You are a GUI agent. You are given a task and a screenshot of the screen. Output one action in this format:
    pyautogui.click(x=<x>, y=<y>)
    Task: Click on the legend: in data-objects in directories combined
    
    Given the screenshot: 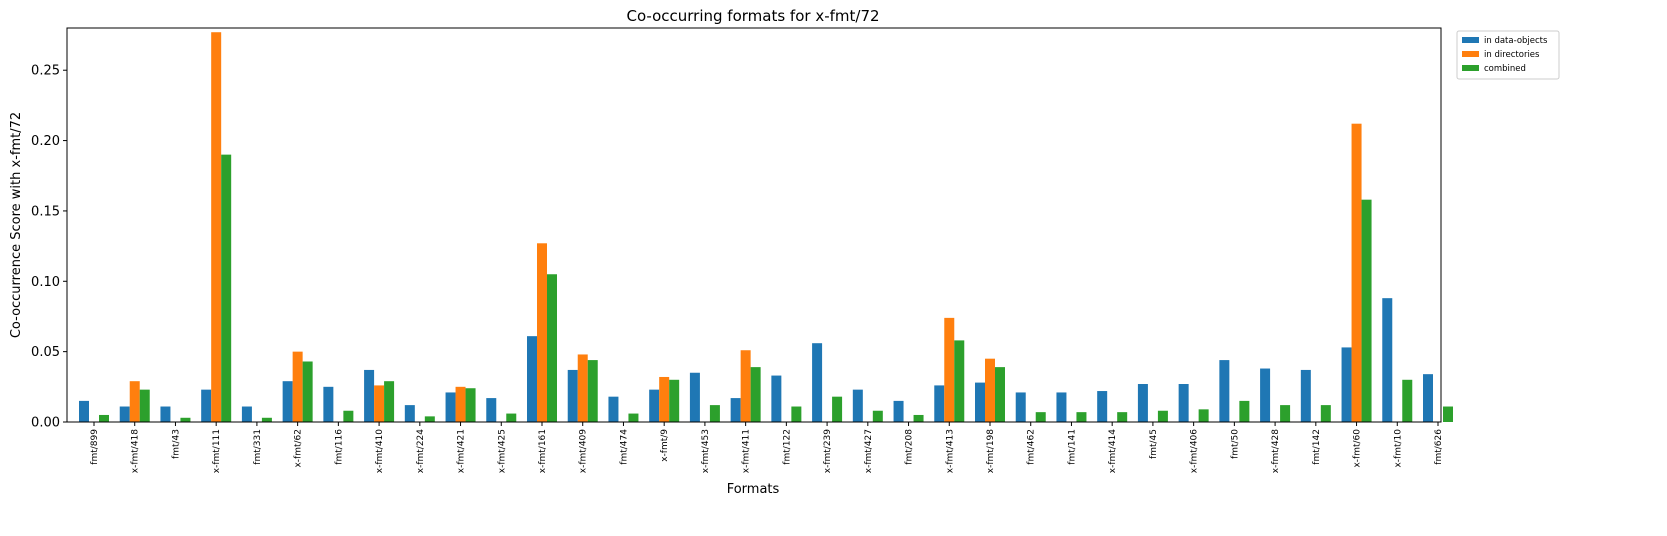 What is the action you would take?
    pyautogui.click(x=1508, y=55)
    